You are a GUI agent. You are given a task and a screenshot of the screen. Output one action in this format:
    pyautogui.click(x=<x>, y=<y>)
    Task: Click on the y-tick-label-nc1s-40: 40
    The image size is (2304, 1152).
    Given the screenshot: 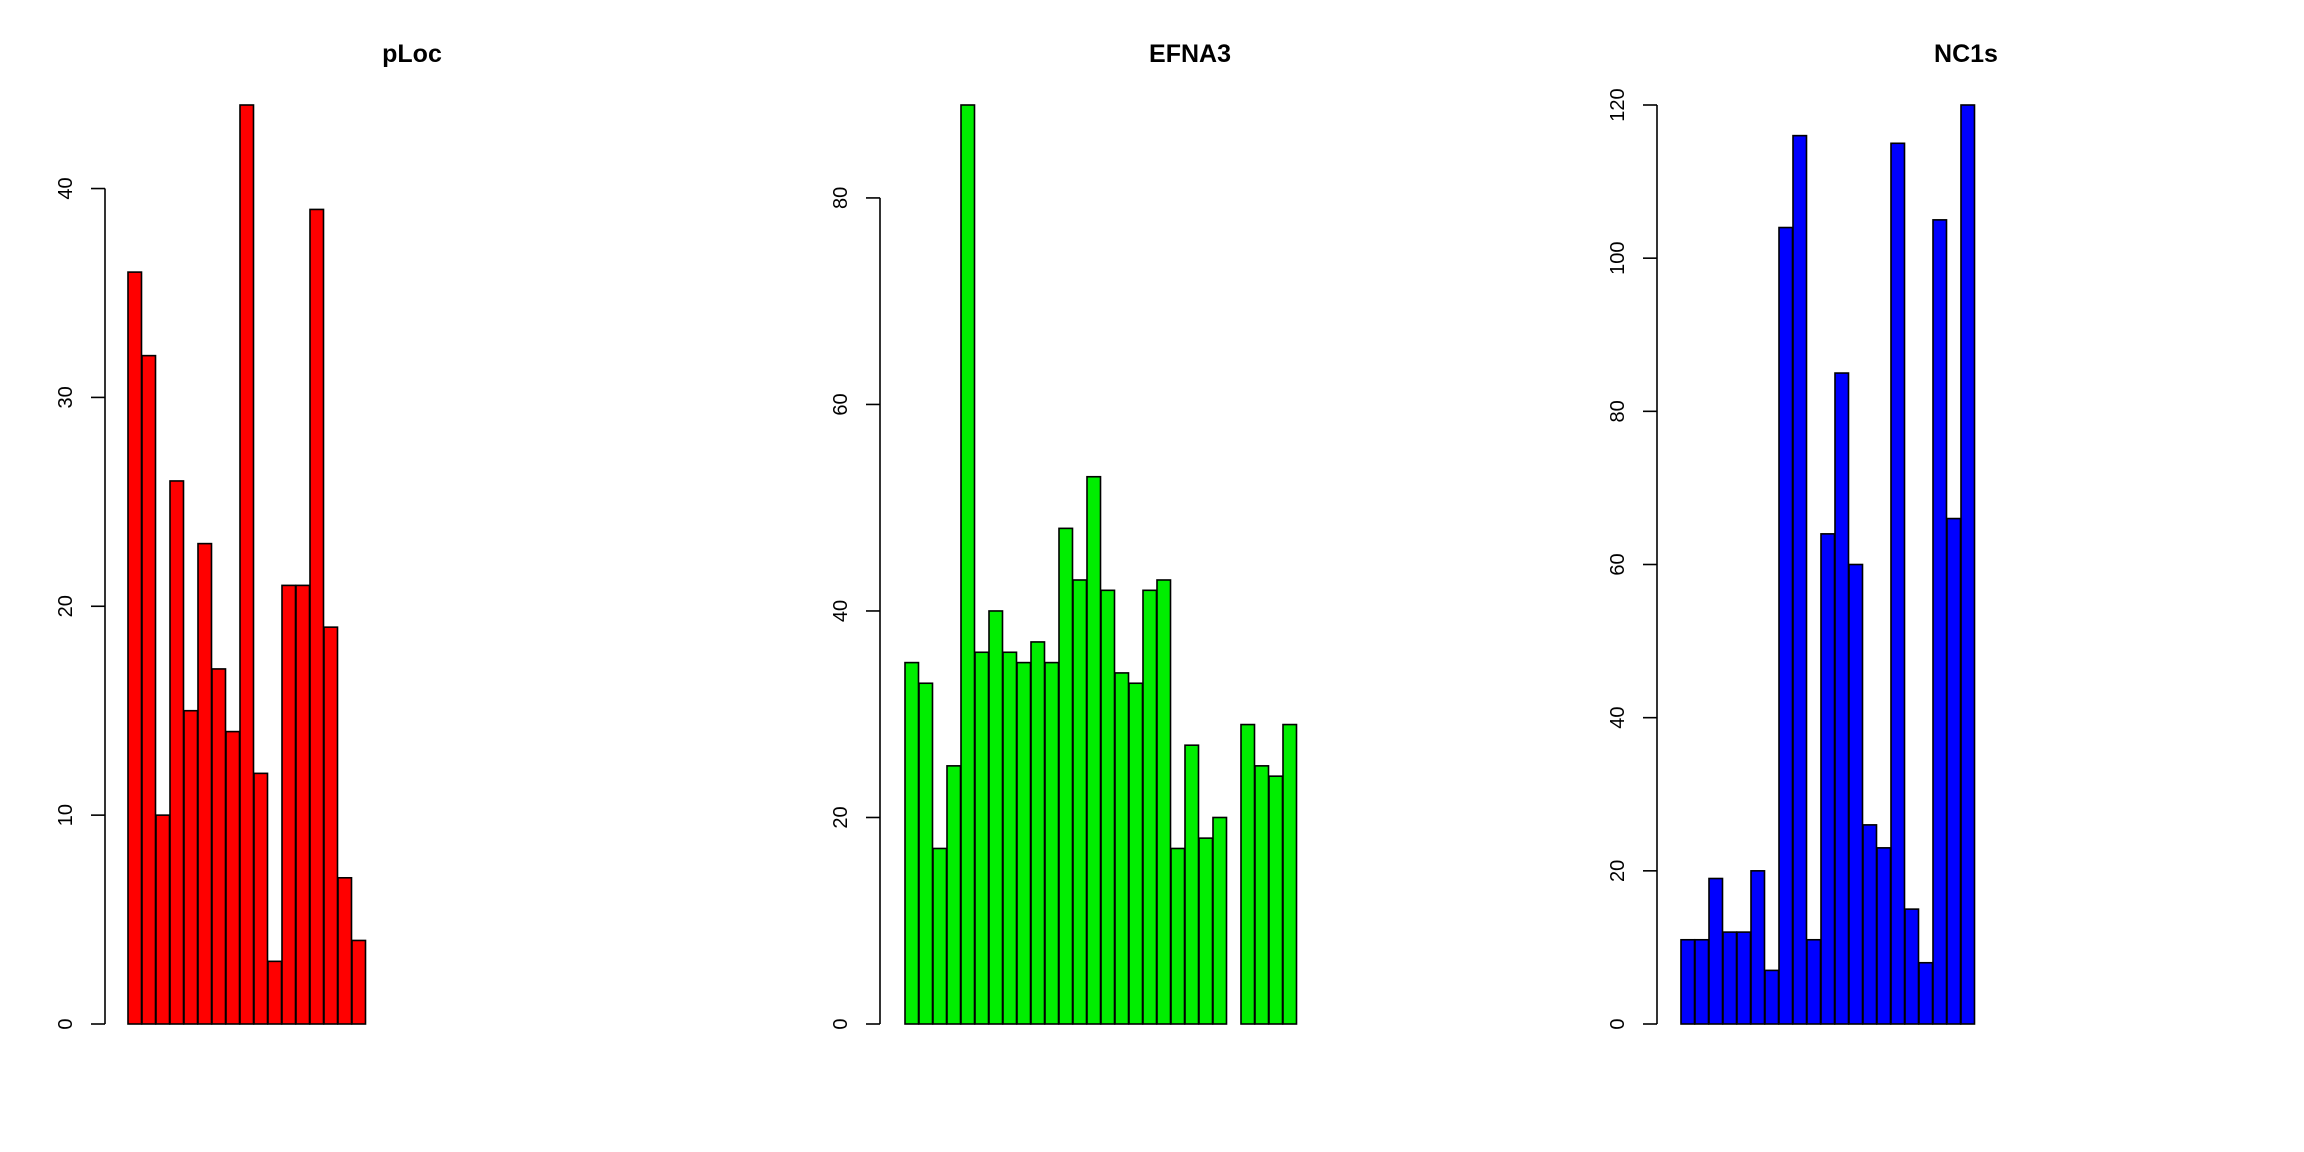 What is the action you would take?
    pyautogui.click(x=1618, y=718)
    